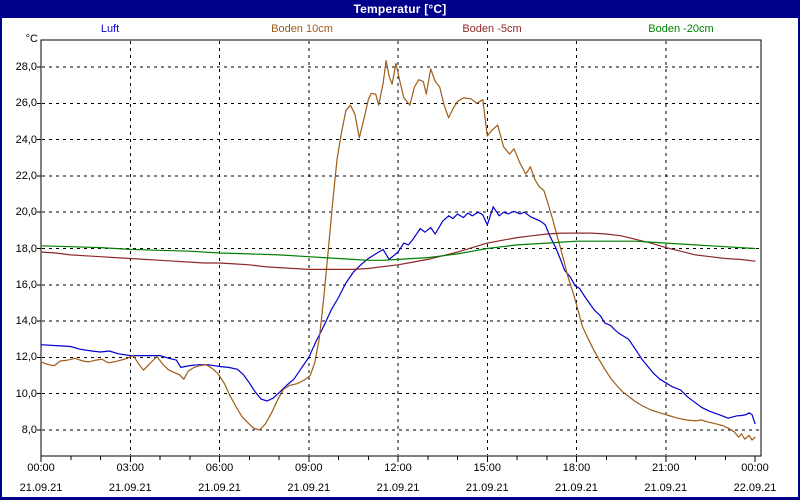  What do you see at coordinates (130, 468) in the screenshot?
I see `x-axis-time-label: 03:00` at bounding box center [130, 468].